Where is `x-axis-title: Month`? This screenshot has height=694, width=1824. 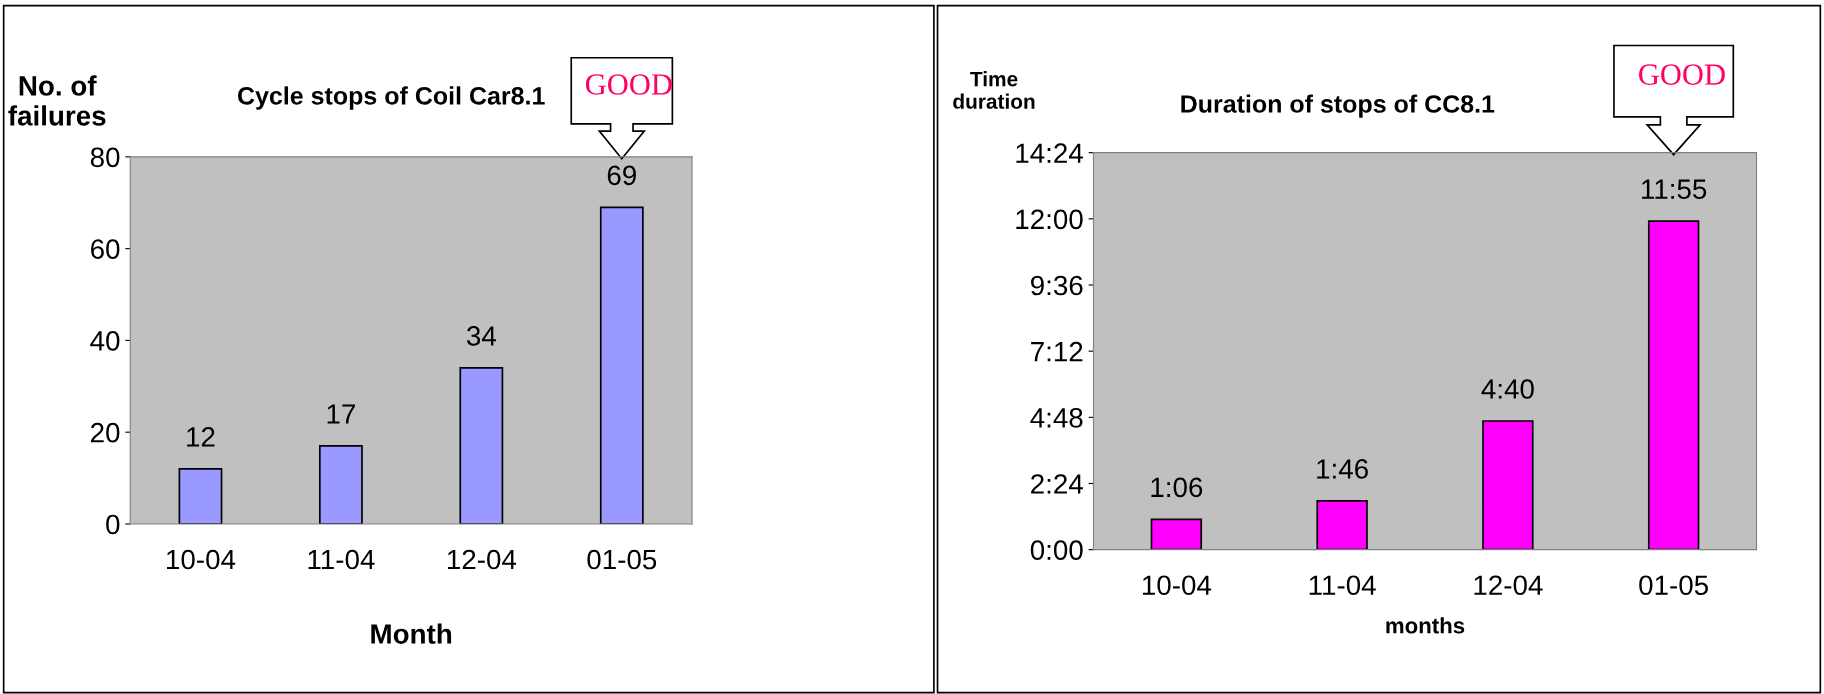
x-axis-title: Month is located at coordinates (411, 633).